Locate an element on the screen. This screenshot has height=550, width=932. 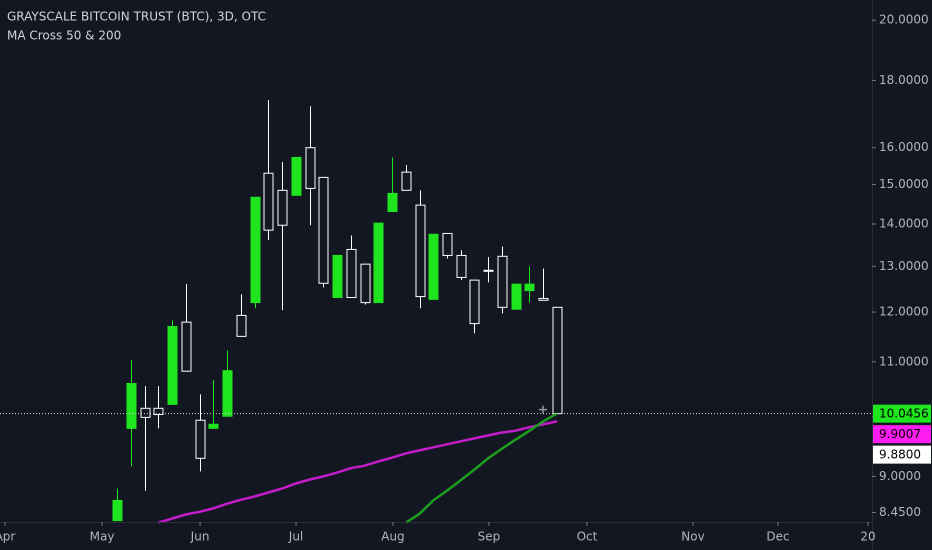
chart-subtitle: MA Cross 50 & 200 is located at coordinates (64, 36).